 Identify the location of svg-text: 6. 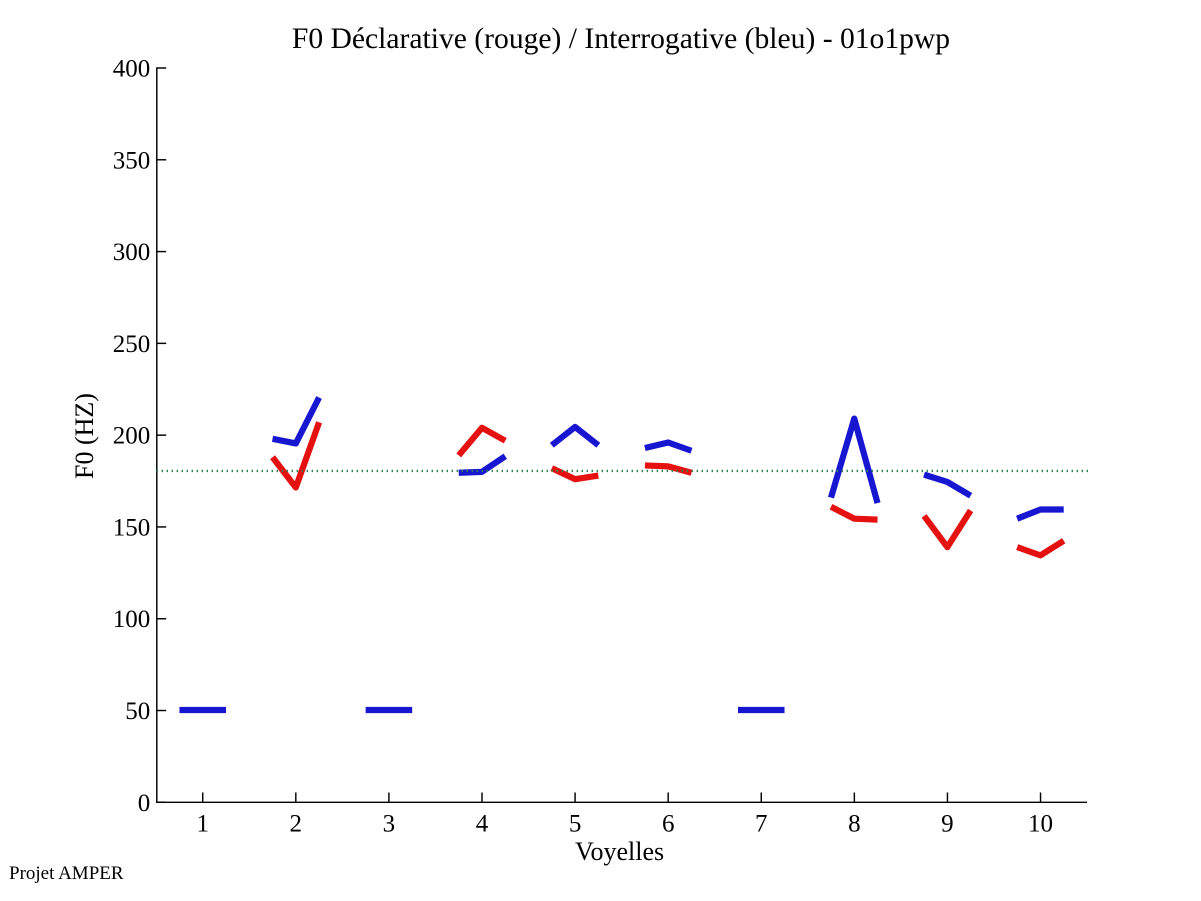
(668, 824).